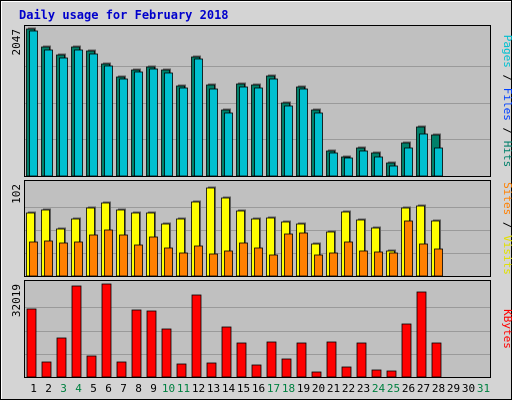 Image resolution: width=512 pixels, height=400 pixels. Describe the element at coordinates (16, 300) in the screenshot. I see `y-max-label: 32019` at that location.